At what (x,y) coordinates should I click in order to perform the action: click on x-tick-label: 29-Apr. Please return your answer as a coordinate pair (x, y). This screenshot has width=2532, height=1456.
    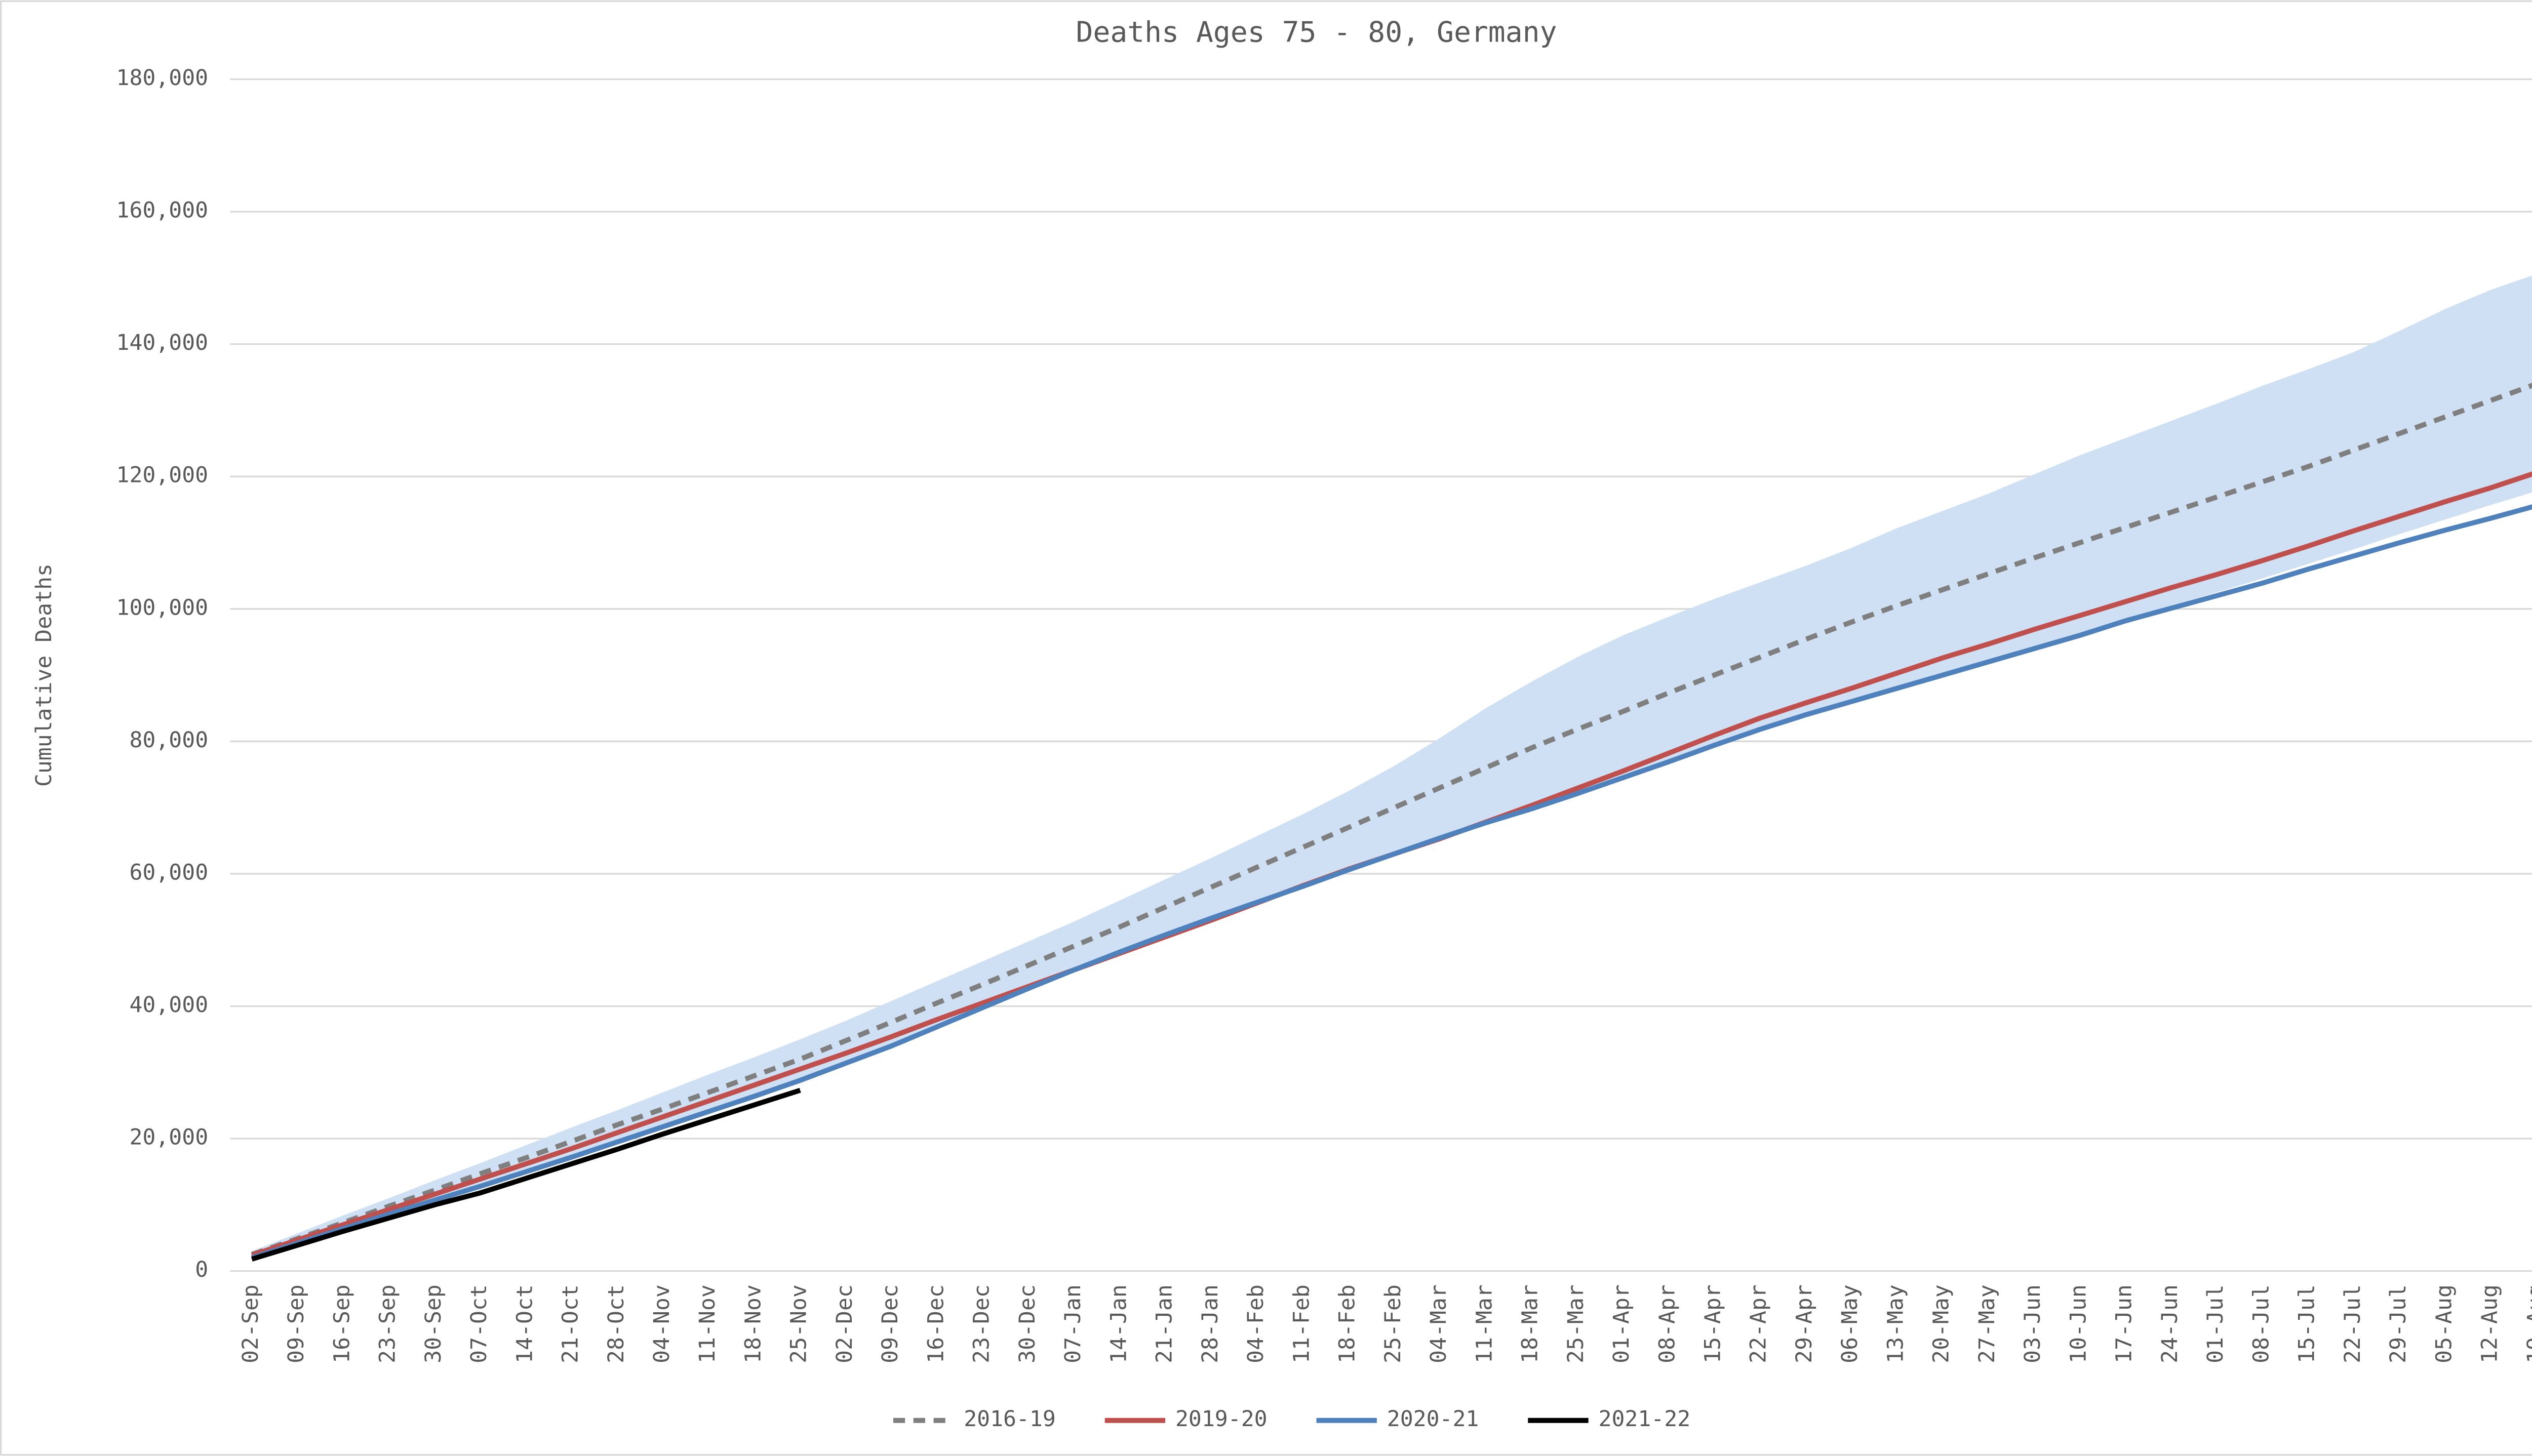
    Looking at the image, I should click on (1804, 1323).